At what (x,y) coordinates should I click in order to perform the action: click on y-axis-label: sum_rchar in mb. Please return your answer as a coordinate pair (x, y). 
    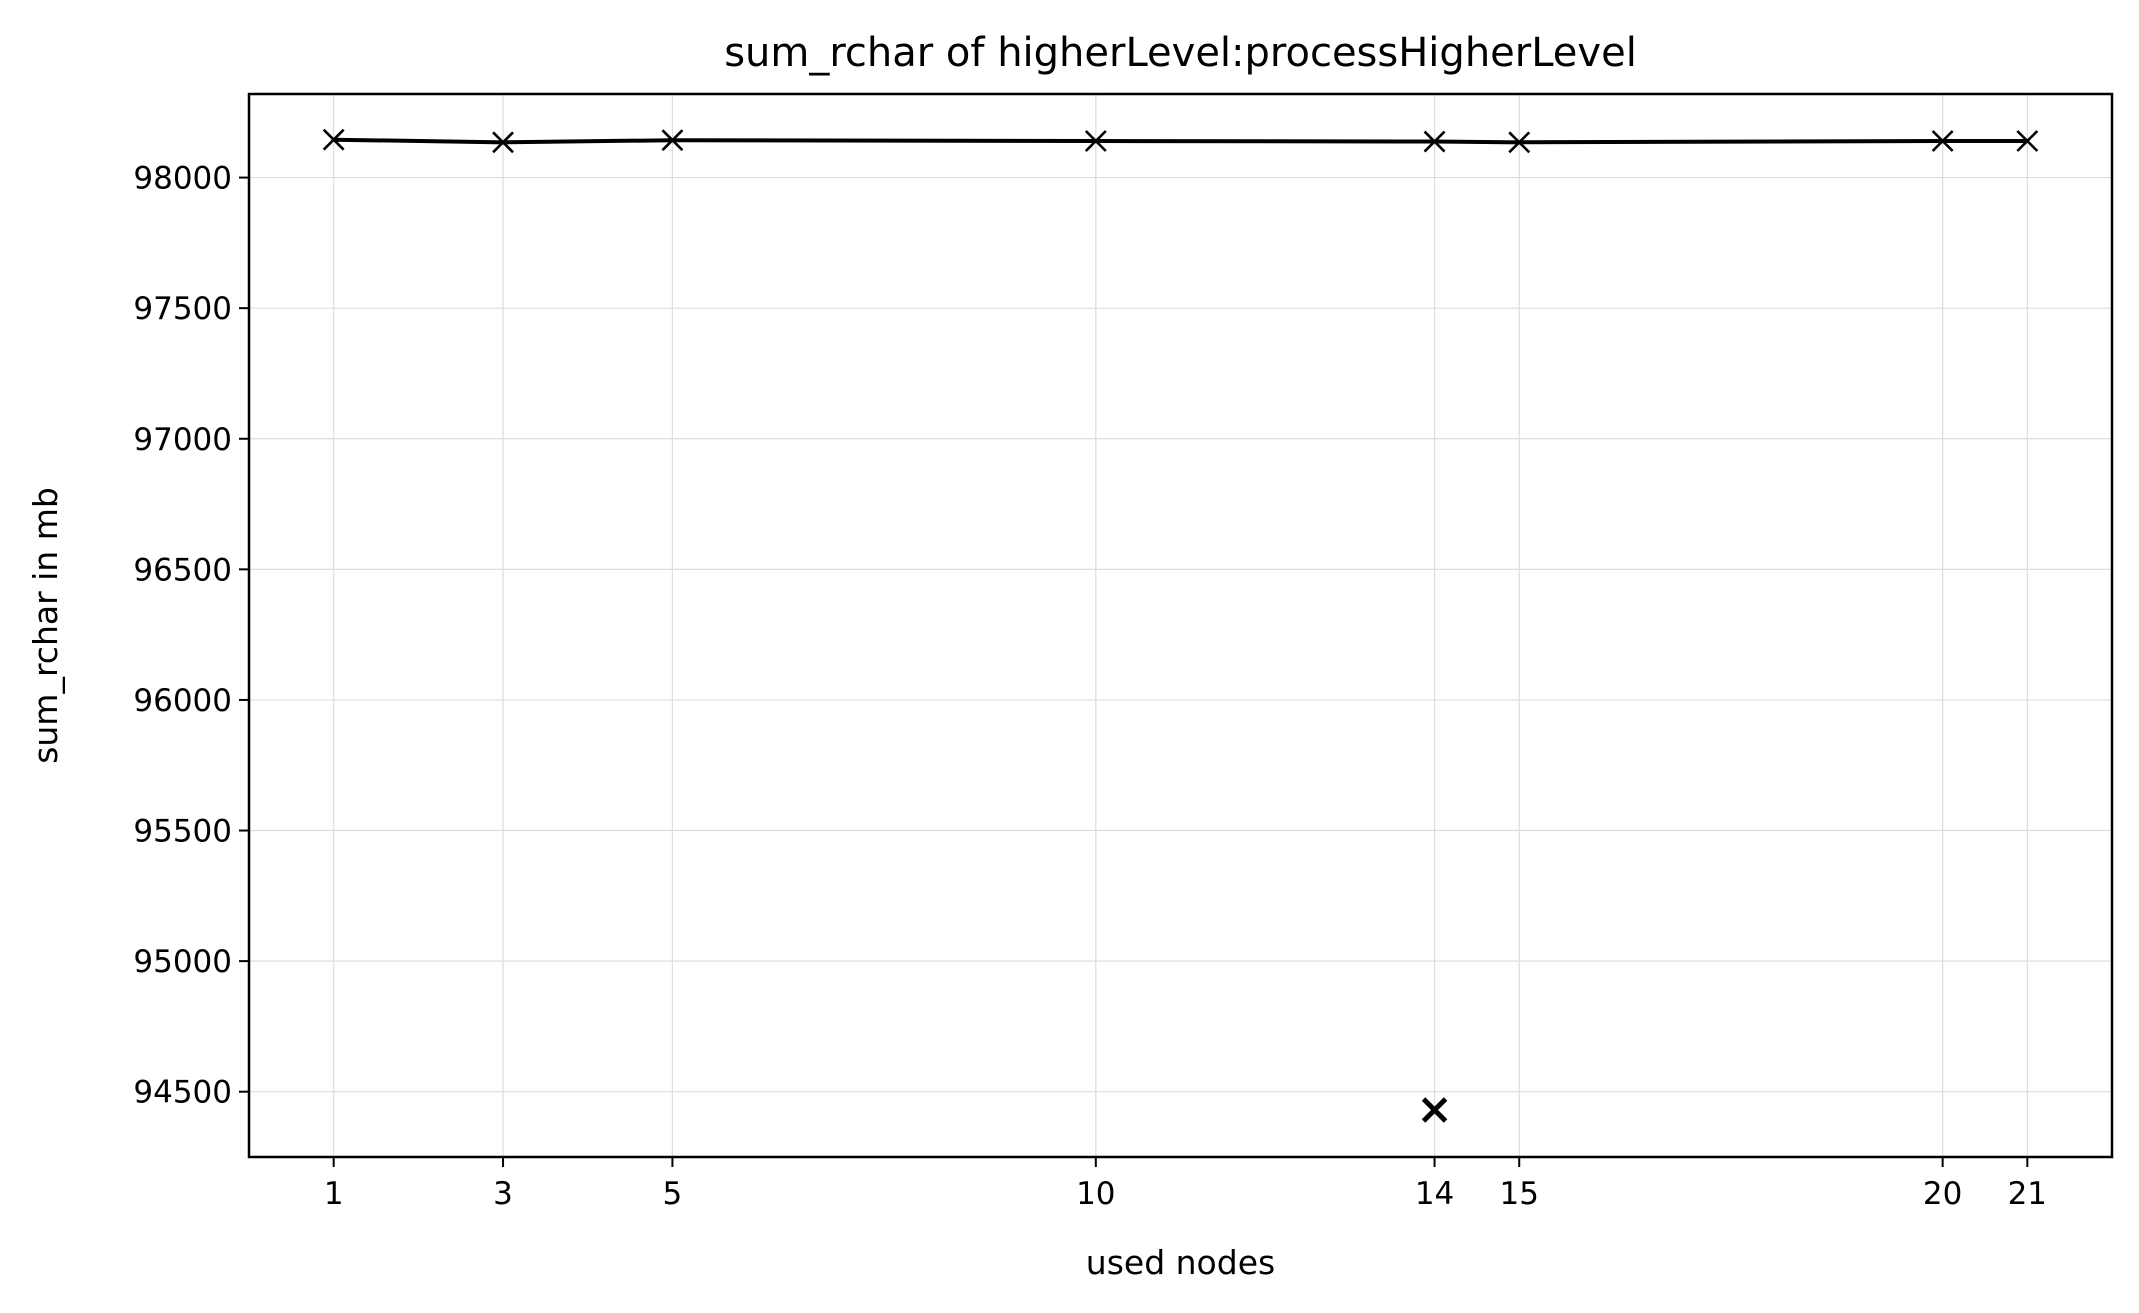
    Looking at the image, I should click on (45, 625).